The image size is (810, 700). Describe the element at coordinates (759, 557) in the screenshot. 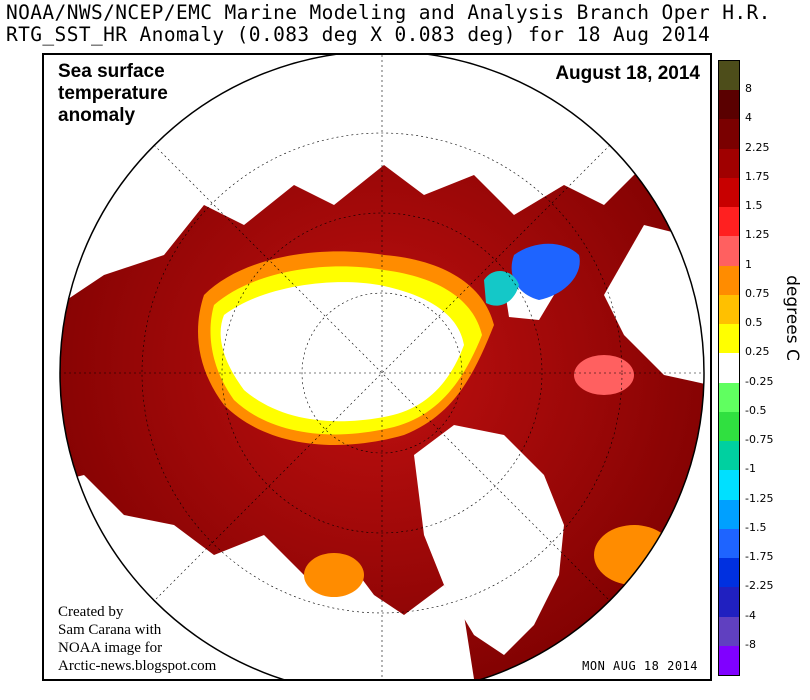

I see `colorbar-tick-label: -1.75` at that location.